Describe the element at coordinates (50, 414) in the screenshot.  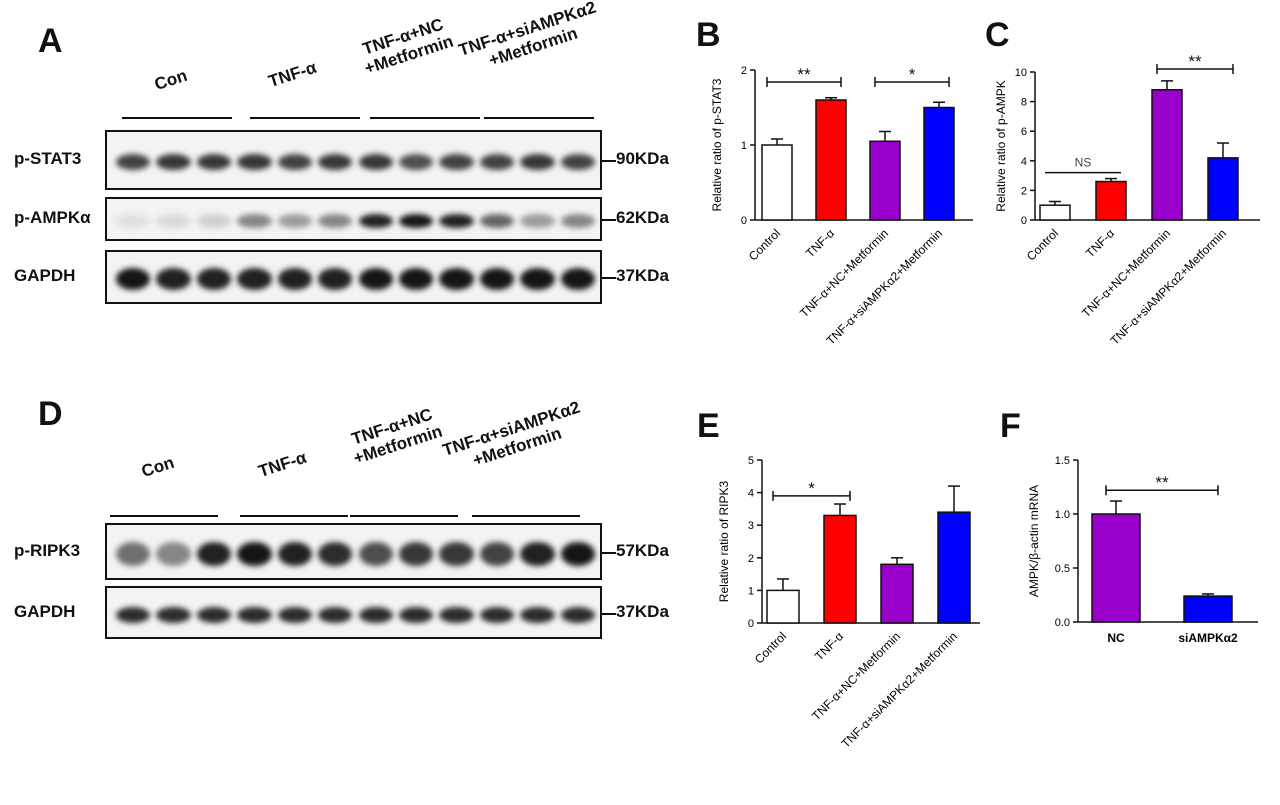
I see `panel-letter-d: D` at that location.